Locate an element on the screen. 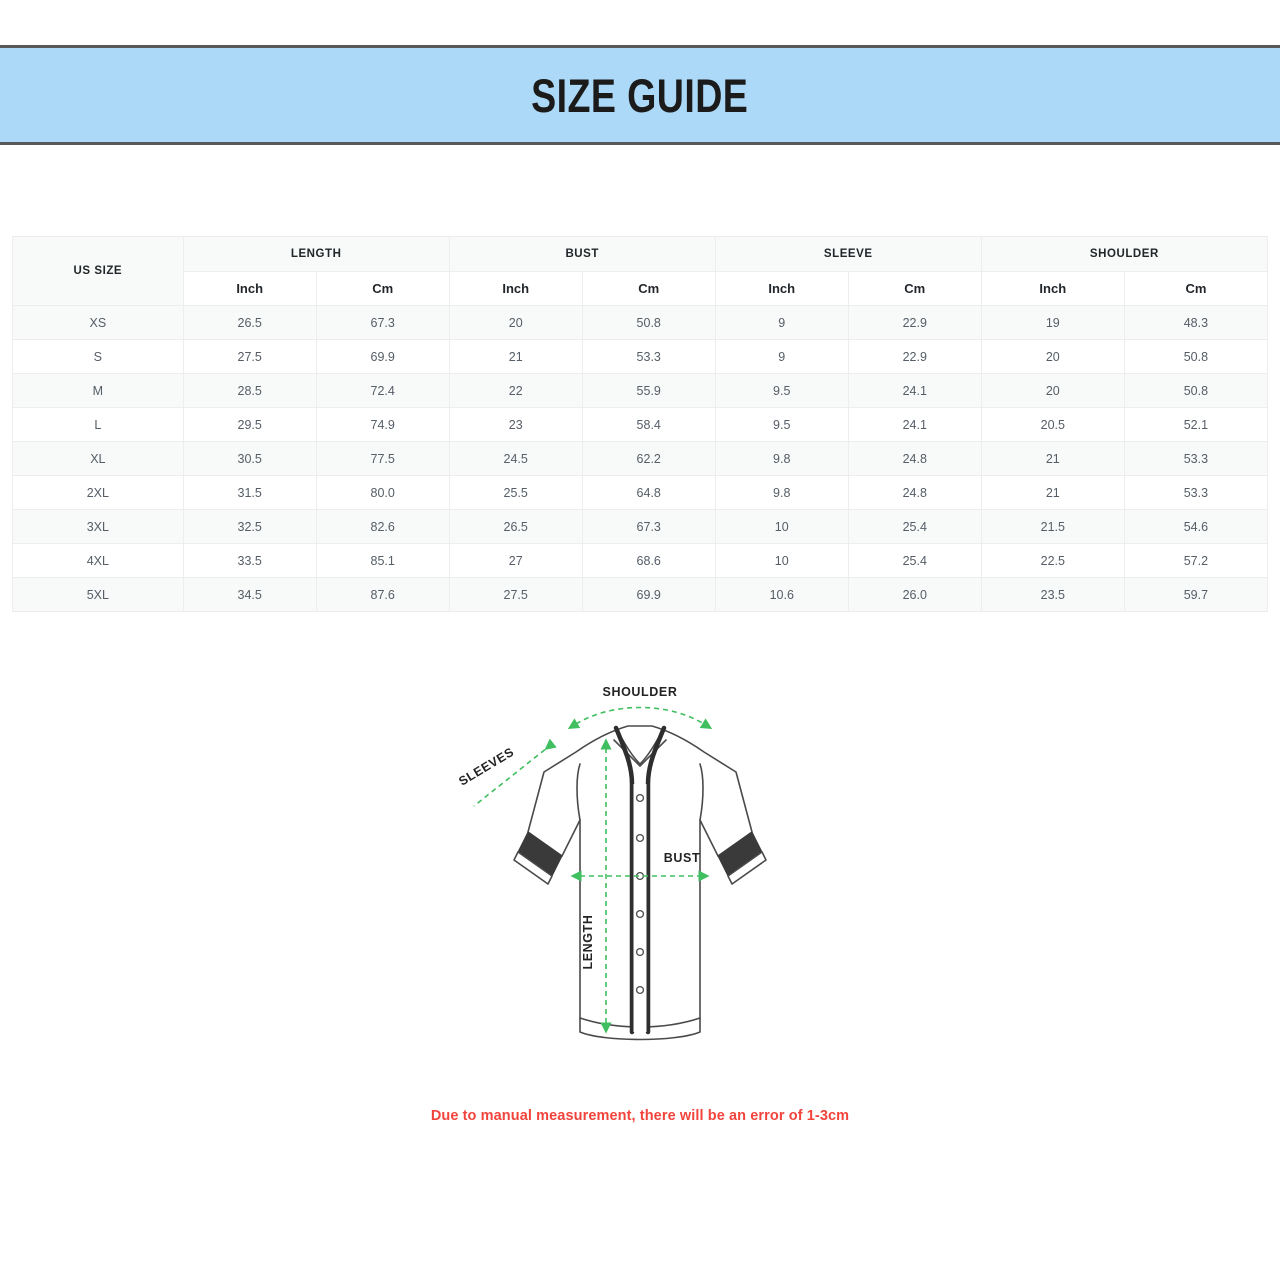 This screenshot has width=1280, height=1280. cell-bust-cm: 64.8 is located at coordinates (648, 492).